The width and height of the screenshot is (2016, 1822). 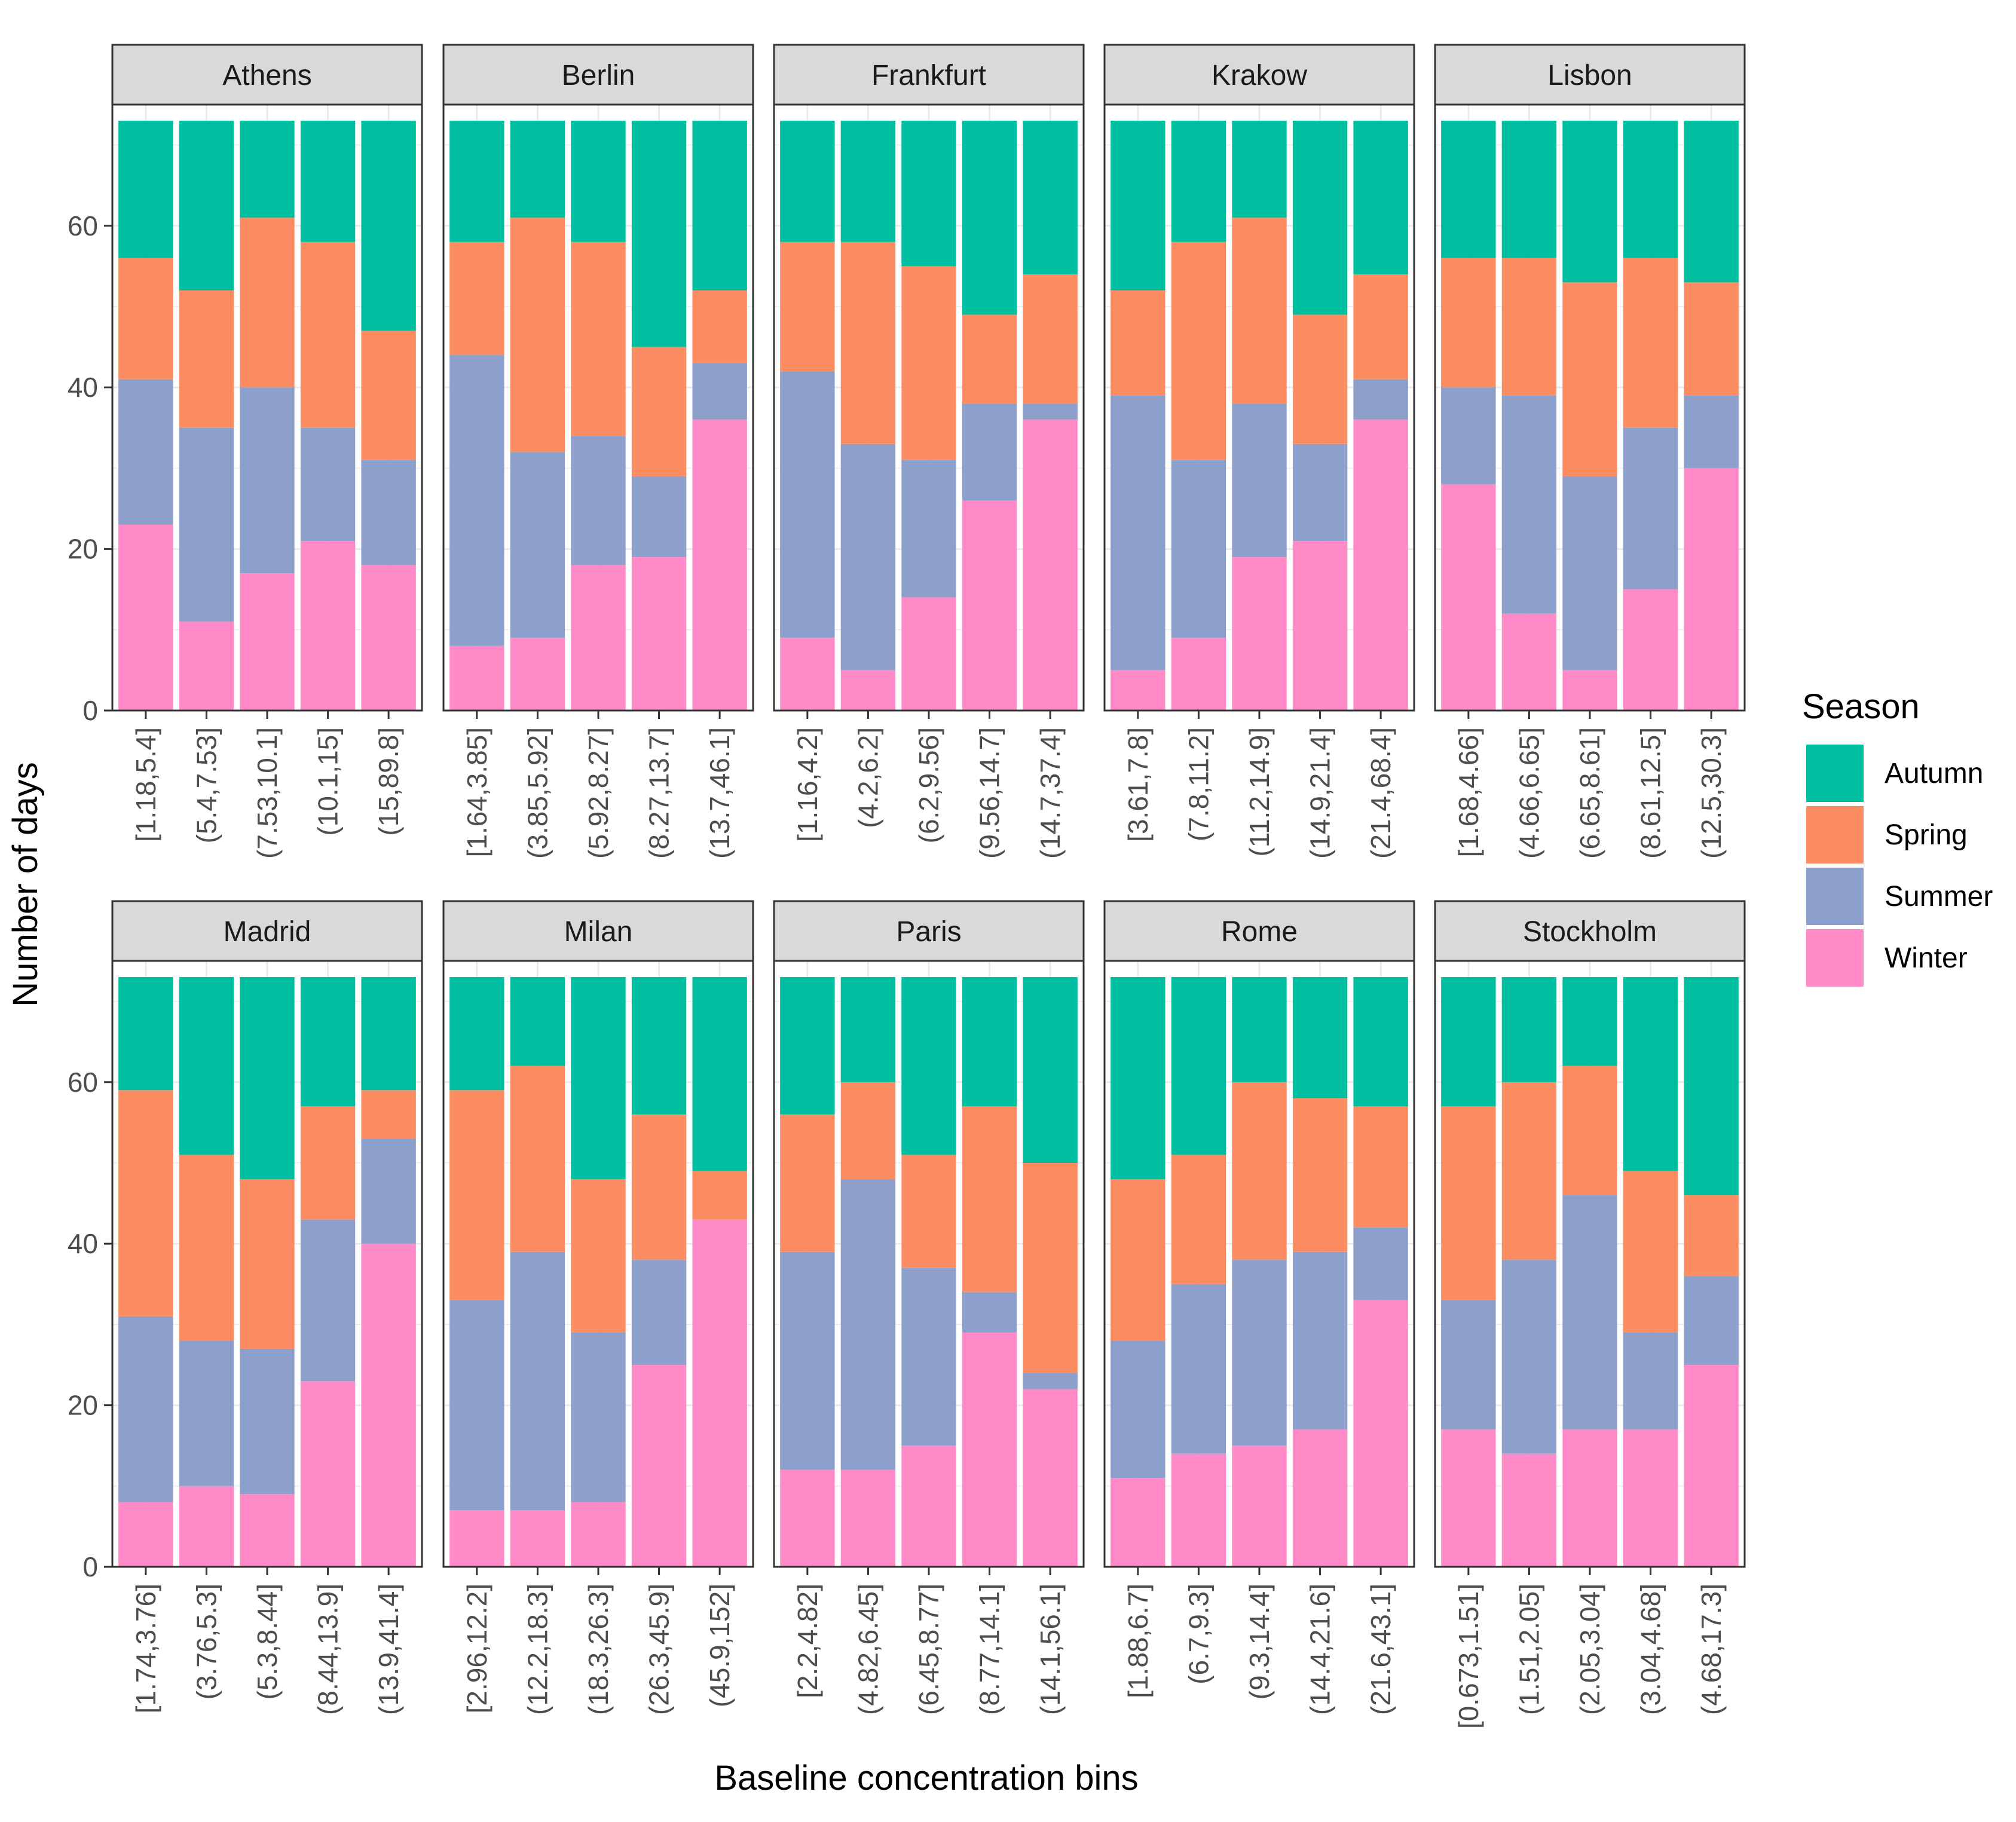 I want to click on bar-lisbon-5-summer, so click(x=1711, y=431).